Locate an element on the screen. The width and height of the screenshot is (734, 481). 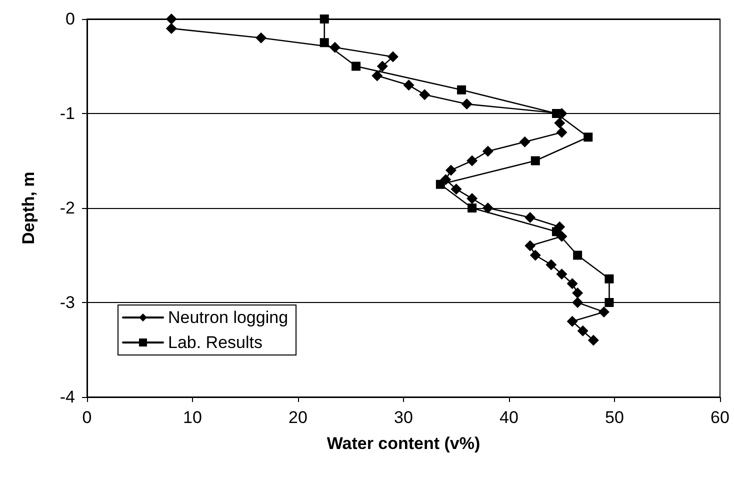
legend-label: Neutron logging is located at coordinates (228, 317).